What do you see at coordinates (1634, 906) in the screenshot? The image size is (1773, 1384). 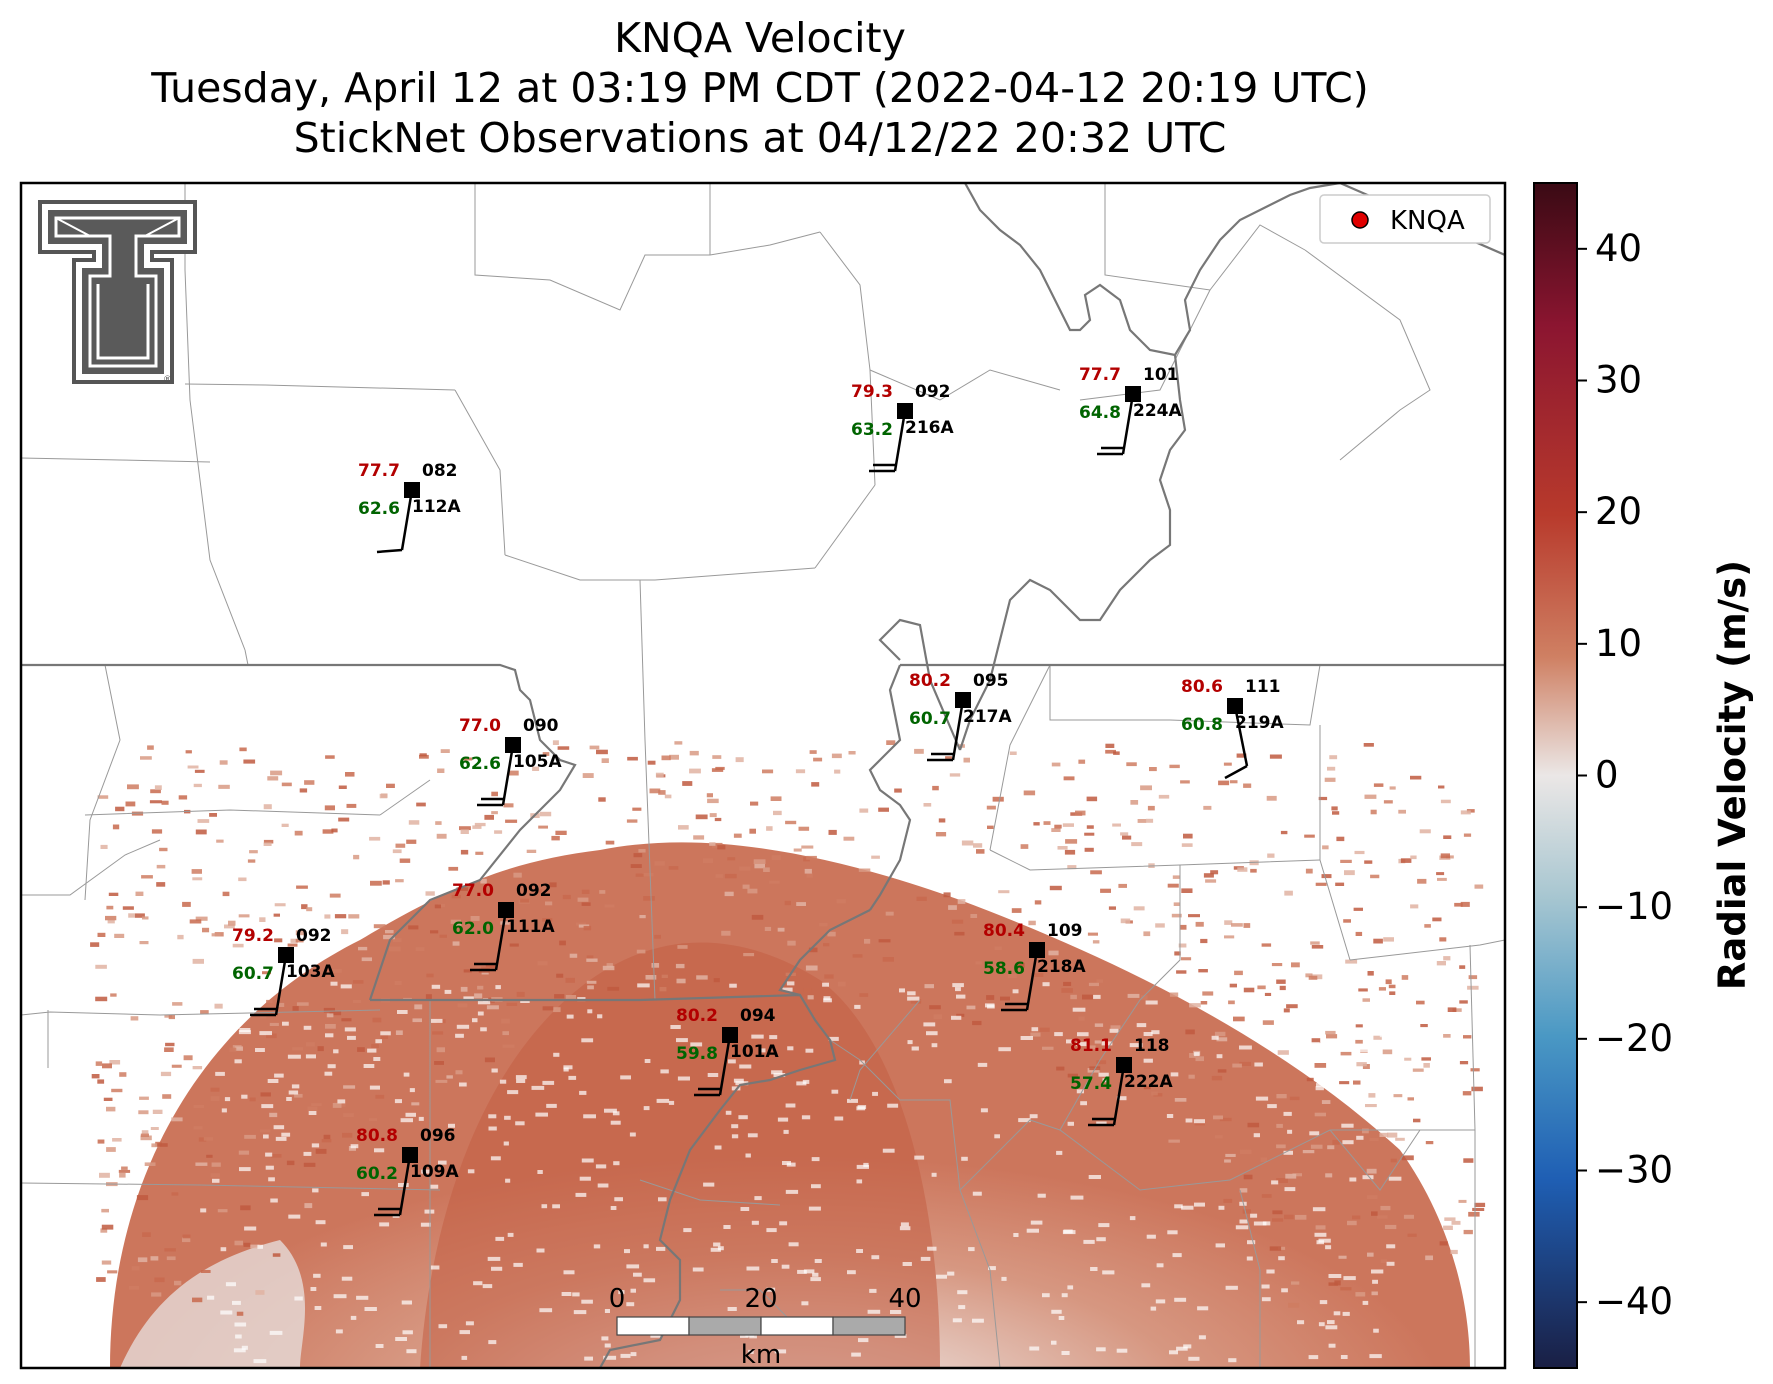 I see `colorbar-tick-label: −10` at bounding box center [1634, 906].